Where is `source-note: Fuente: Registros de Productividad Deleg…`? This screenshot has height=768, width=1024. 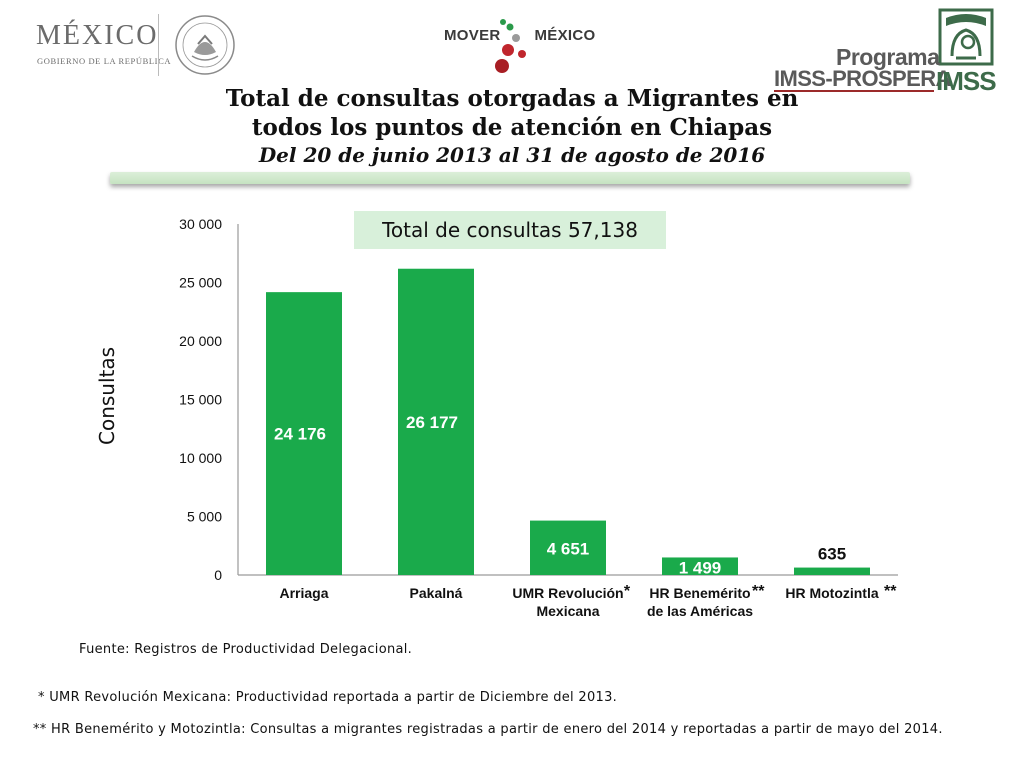
source-note: Fuente: Registros de Productividad Deleg… is located at coordinates (246, 649).